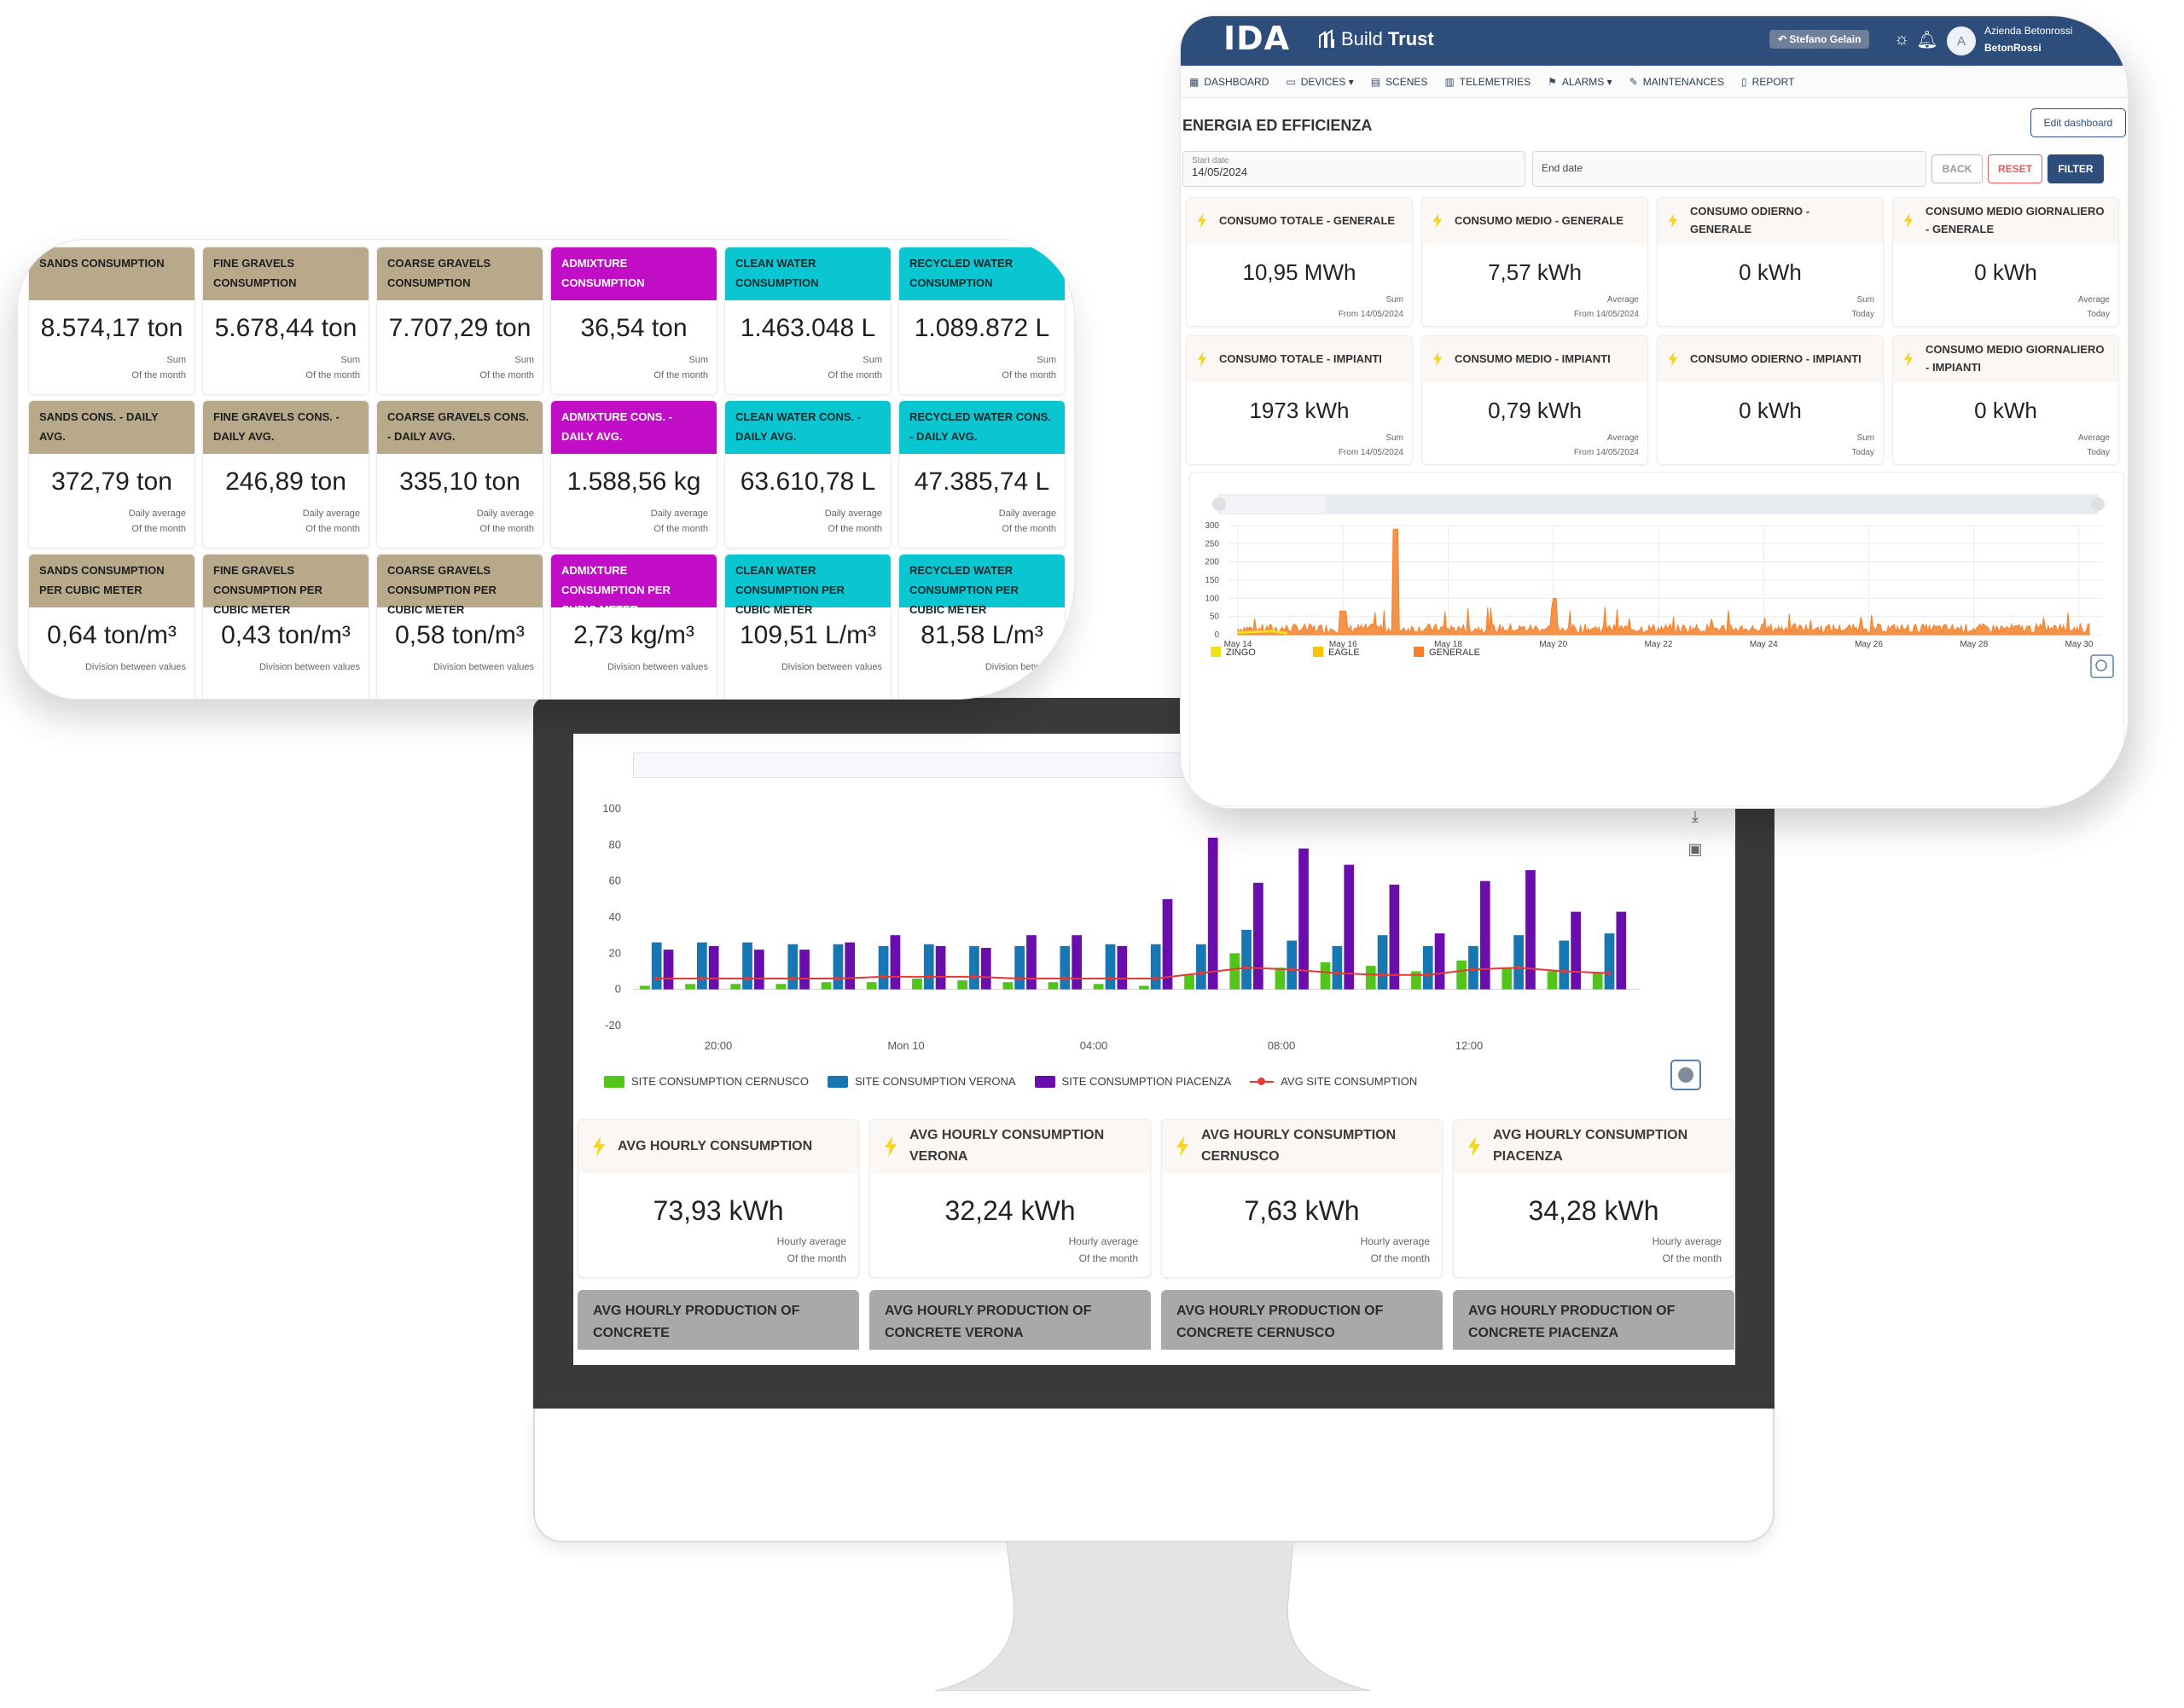 The image size is (2184, 1708). I want to click on navigator-right-handle, so click(2098, 504).